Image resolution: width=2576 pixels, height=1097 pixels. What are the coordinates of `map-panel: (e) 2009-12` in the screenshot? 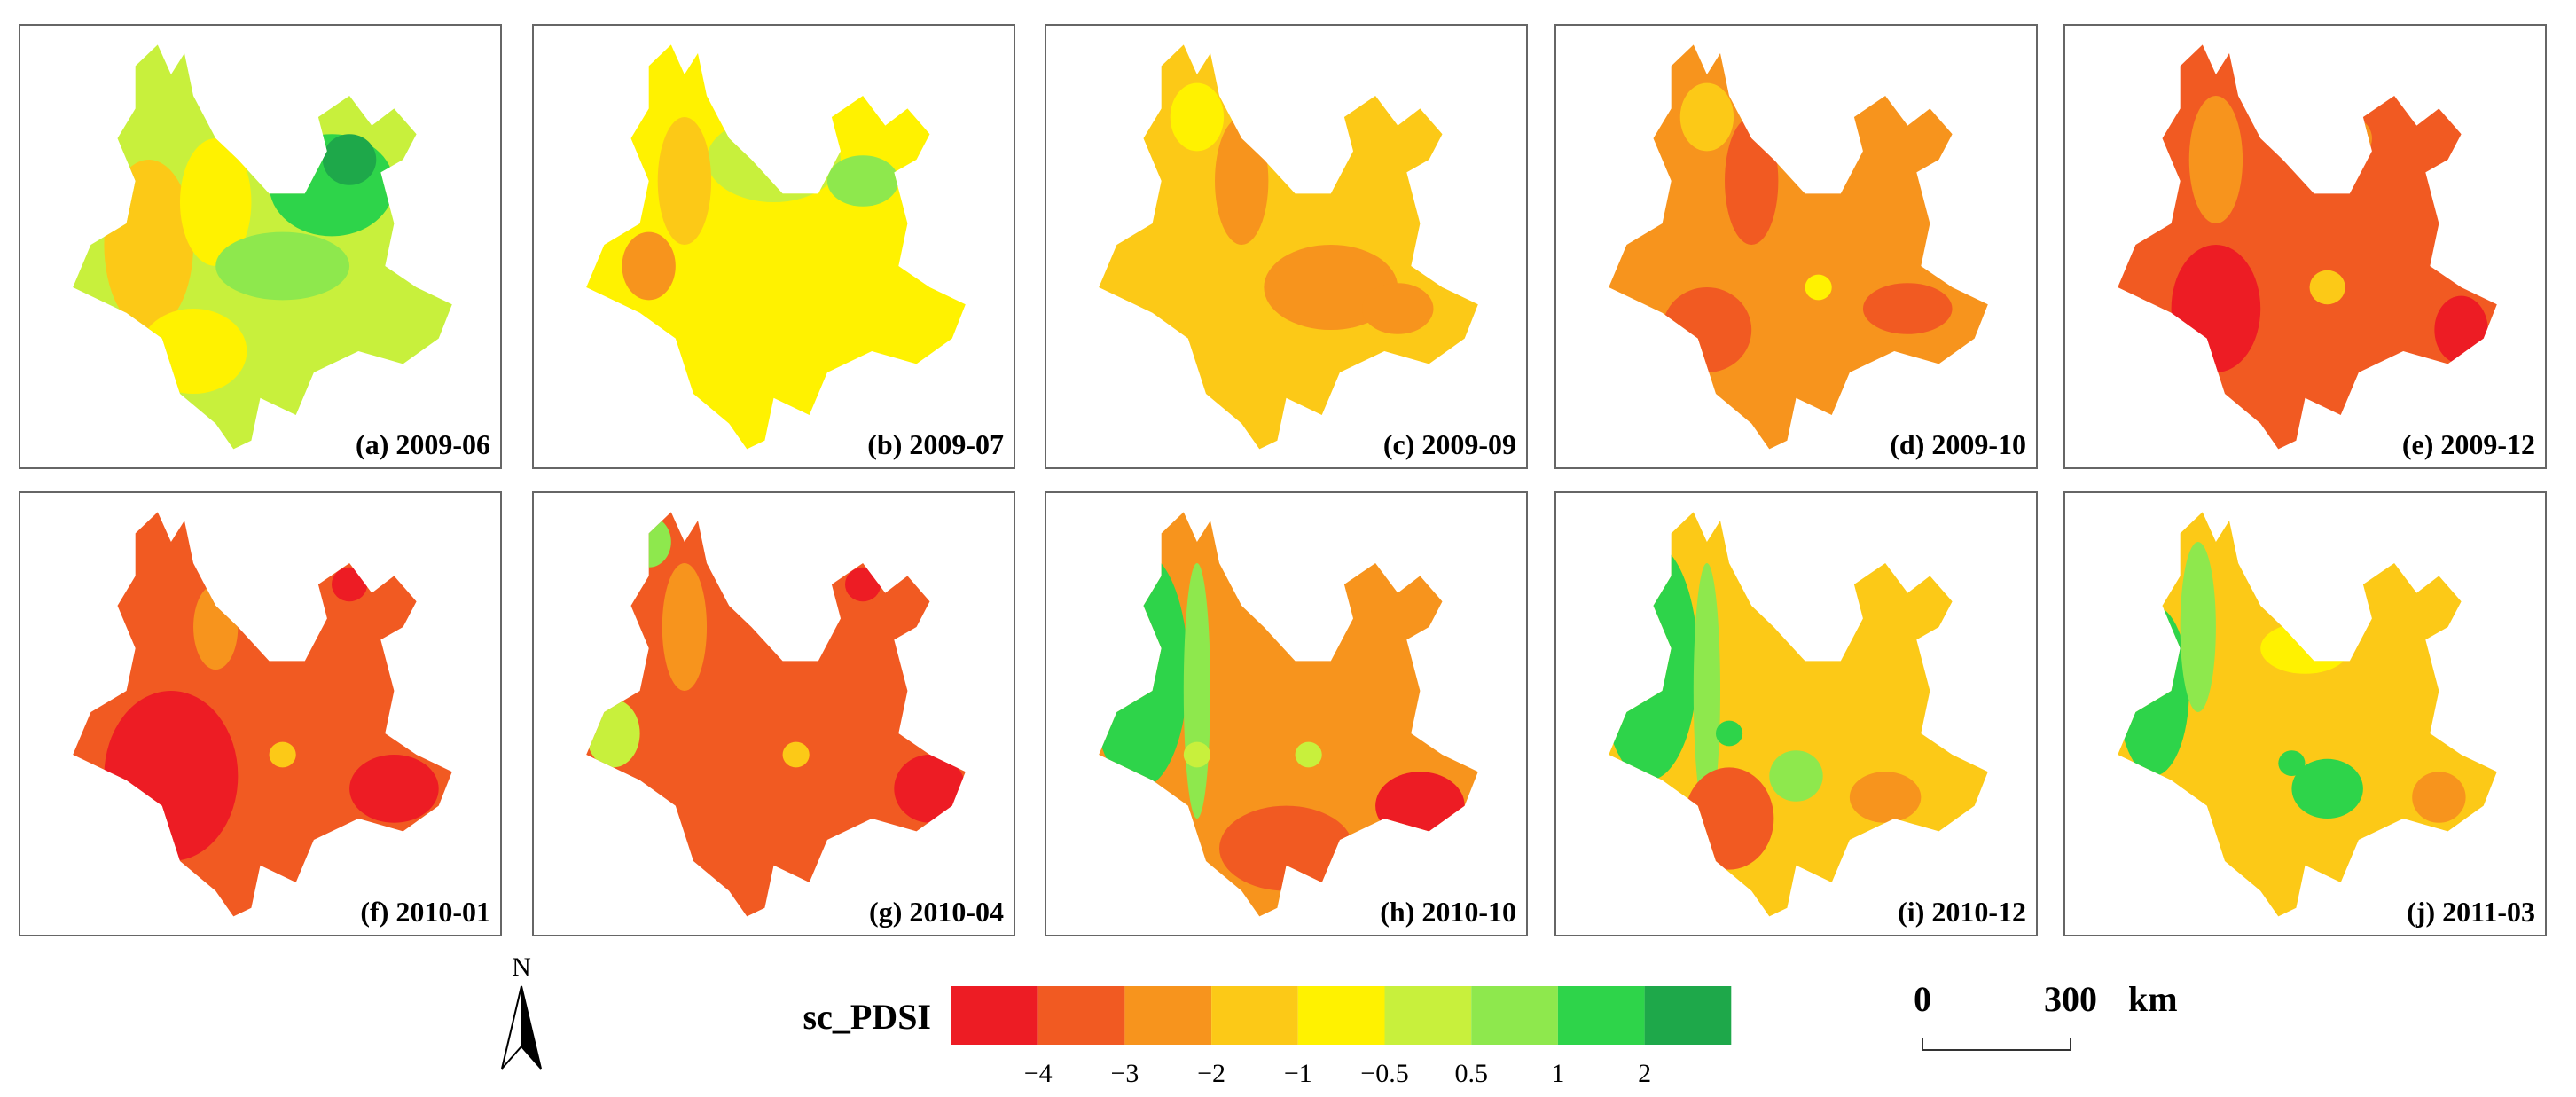 It's located at (2305, 247).